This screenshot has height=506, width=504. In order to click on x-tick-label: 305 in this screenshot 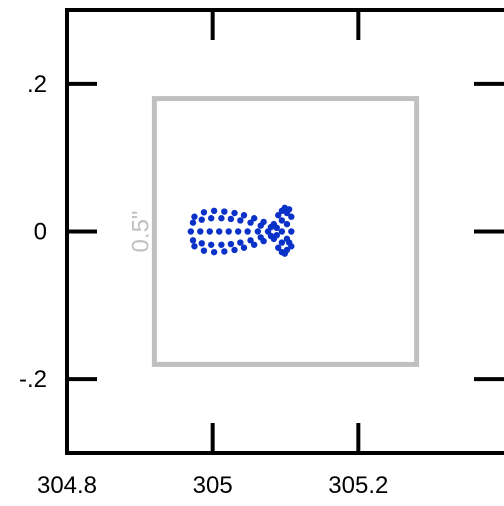, I will do `click(213, 485)`.